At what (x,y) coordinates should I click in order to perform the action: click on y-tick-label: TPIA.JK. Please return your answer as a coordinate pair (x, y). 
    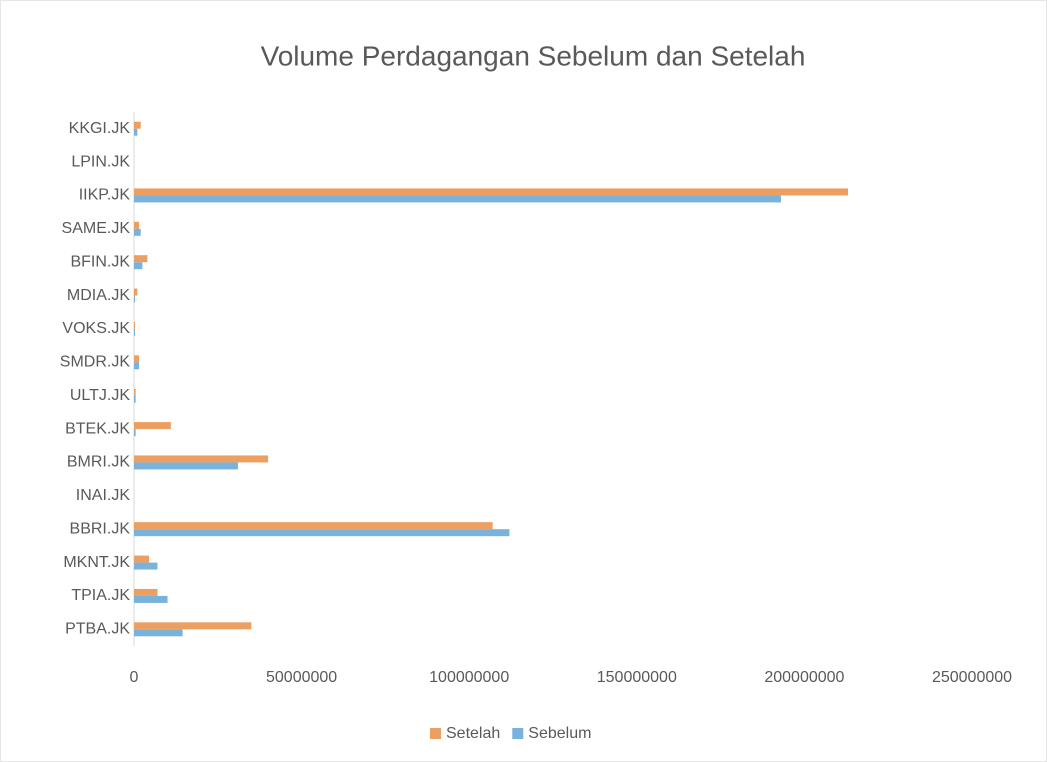
    Looking at the image, I should click on (100, 595).